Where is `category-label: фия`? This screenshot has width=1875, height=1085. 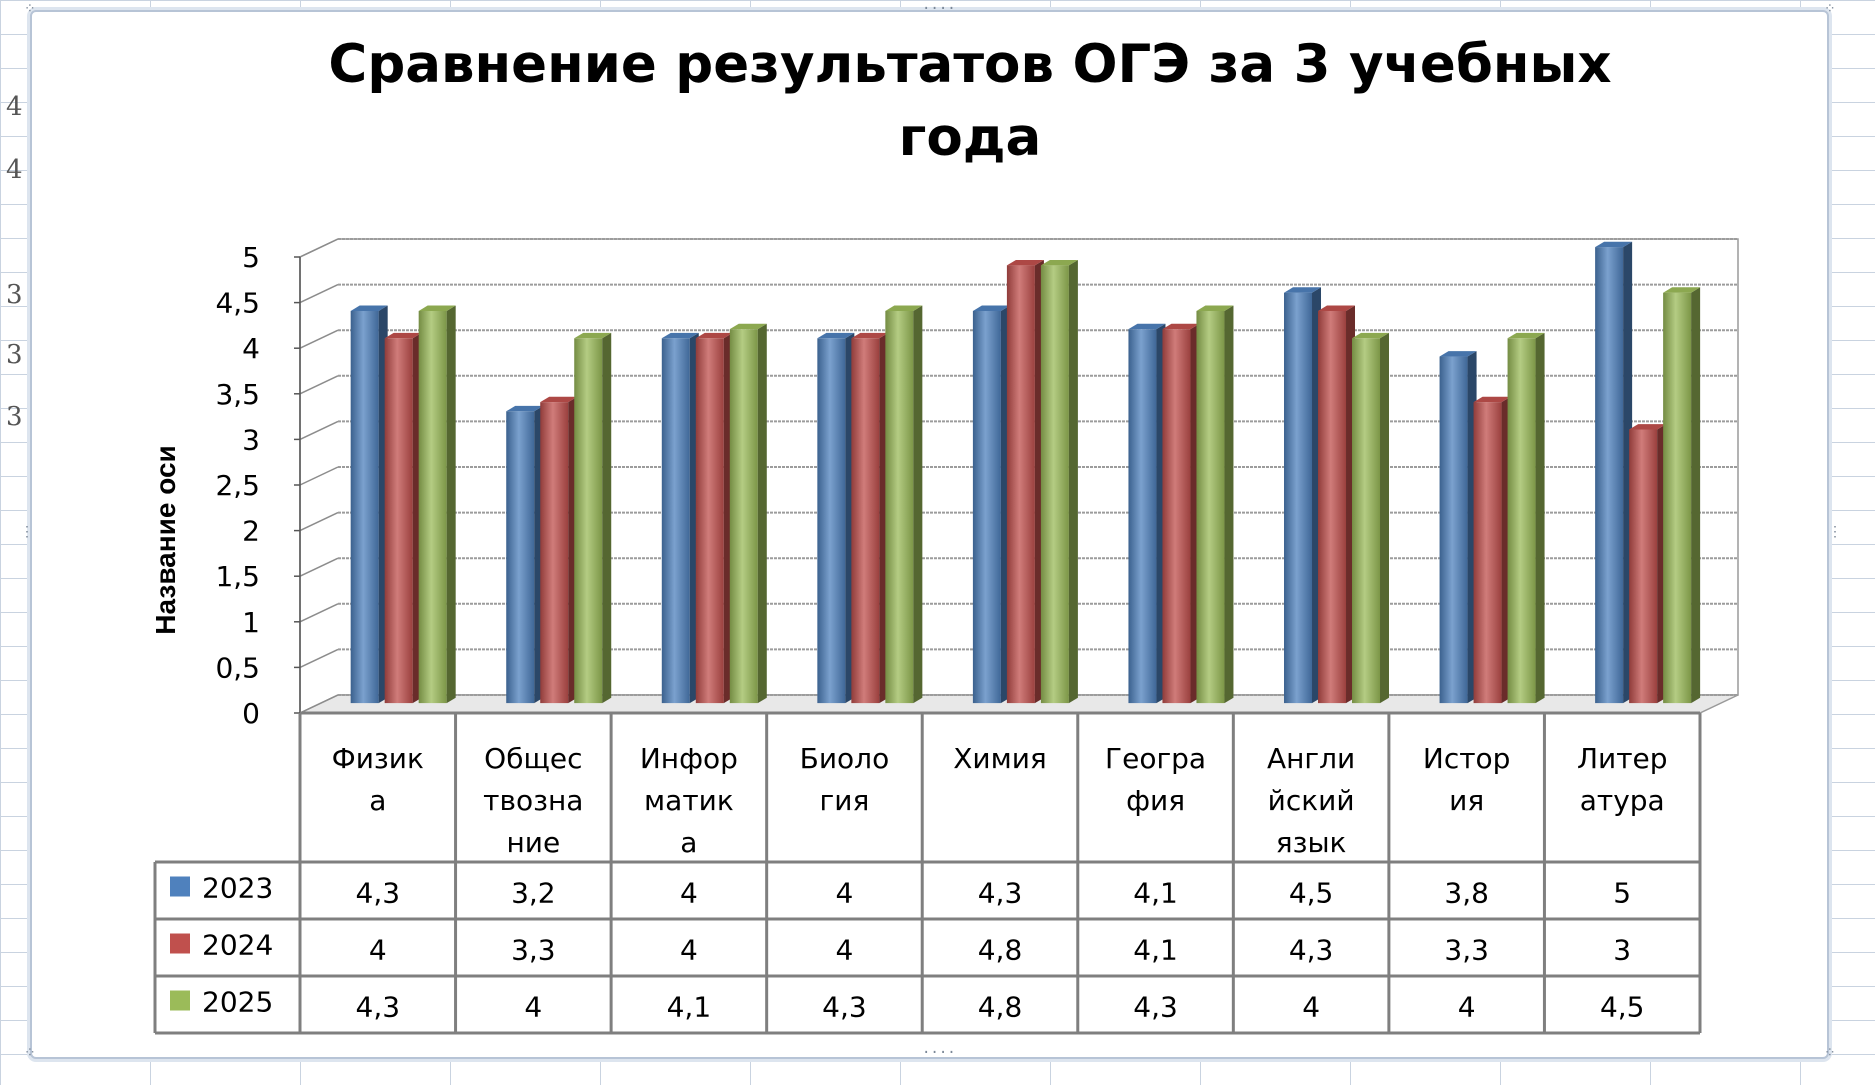 category-label: фия is located at coordinates (1155, 800).